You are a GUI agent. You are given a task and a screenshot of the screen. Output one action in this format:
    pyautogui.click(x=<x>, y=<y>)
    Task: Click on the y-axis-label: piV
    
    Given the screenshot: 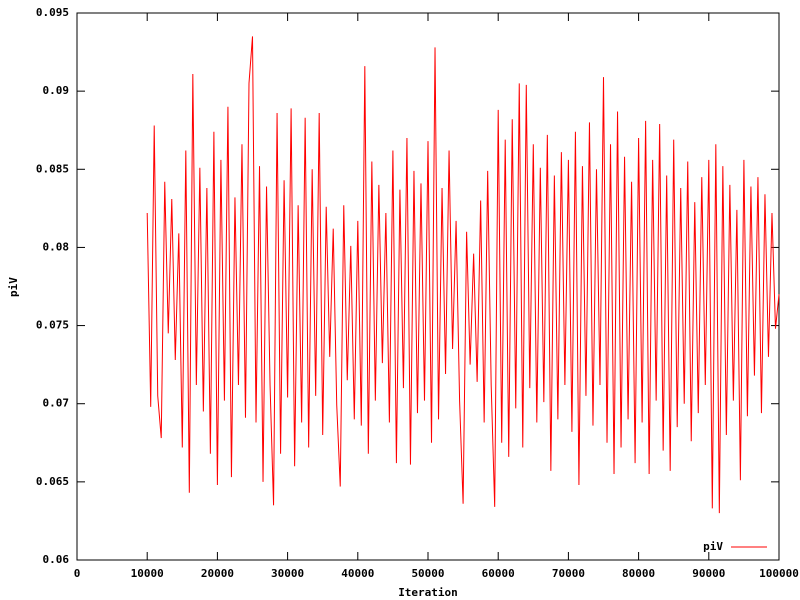 What is the action you would take?
    pyautogui.click(x=13, y=287)
    